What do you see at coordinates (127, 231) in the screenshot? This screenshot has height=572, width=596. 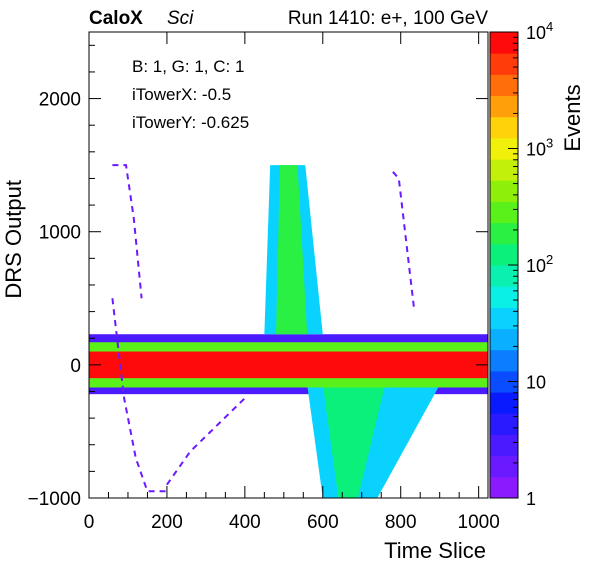 I see `track-left-high` at bounding box center [127, 231].